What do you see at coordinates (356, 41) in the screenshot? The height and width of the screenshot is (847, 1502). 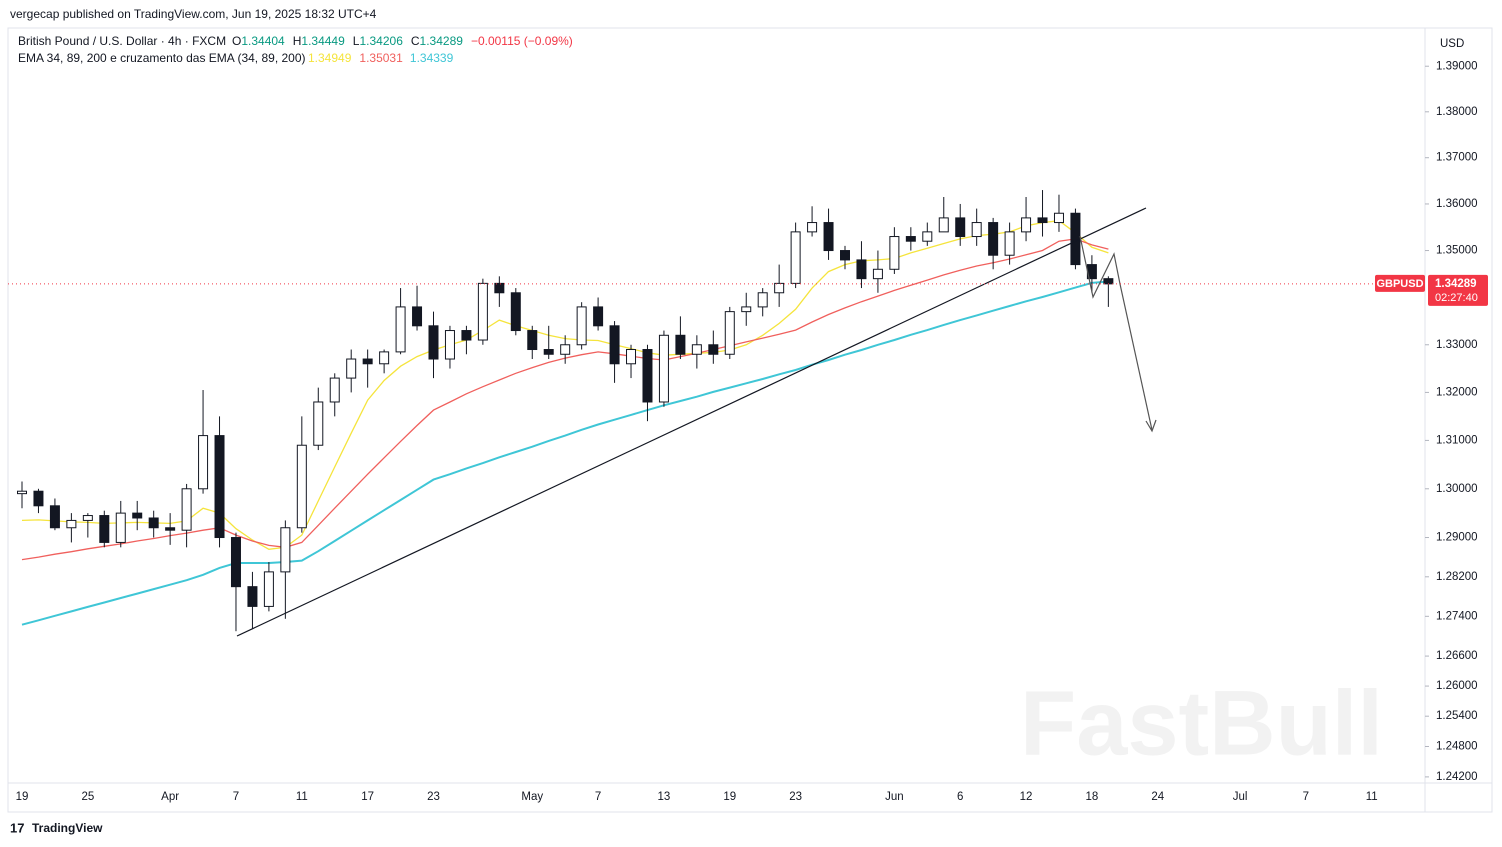 I see `quote-label: L` at bounding box center [356, 41].